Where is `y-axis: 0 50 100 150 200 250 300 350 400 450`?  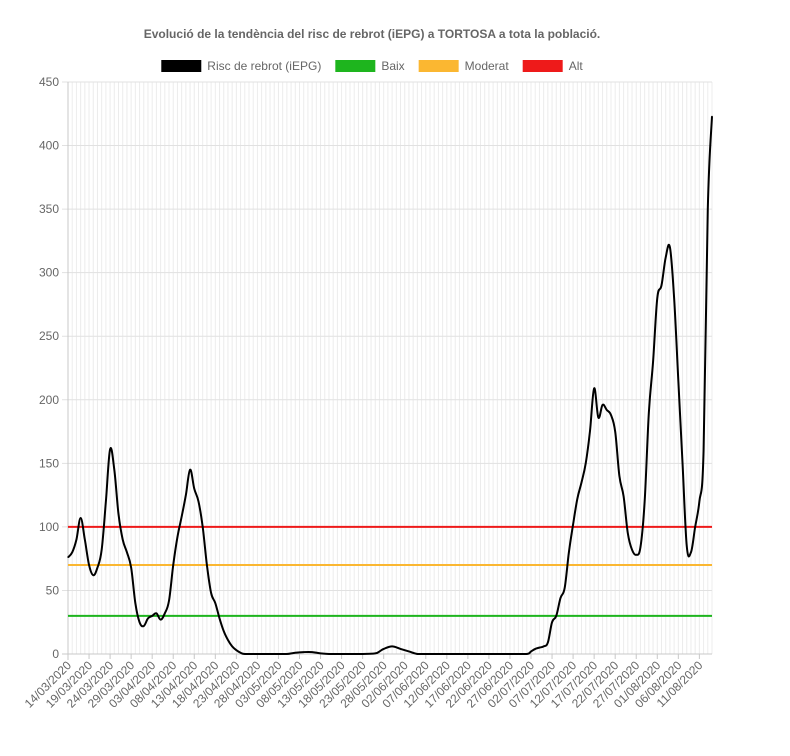 y-axis: 0 50 100 150 200 250 300 350 400 450 is located at coordinates (49, 368).